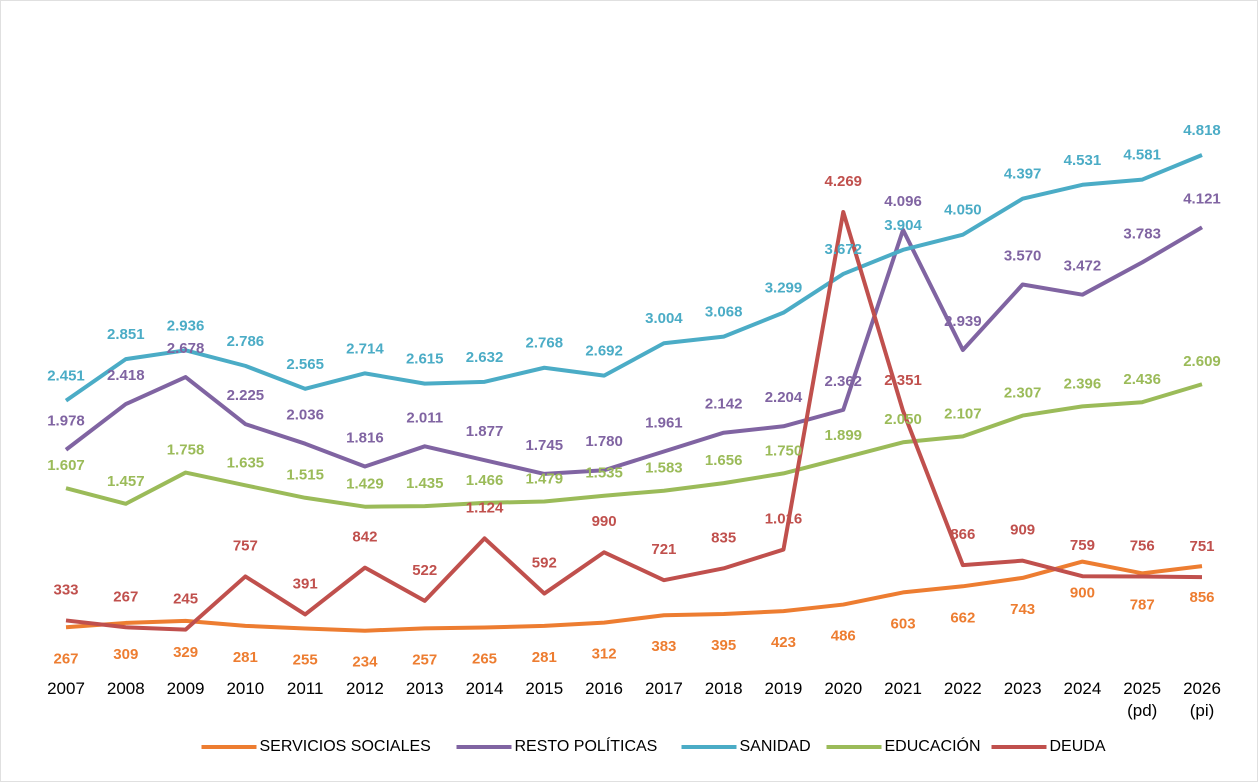  Describe the element at coordinates (784, 519) in the screenshot. I see `data-label: 1.016` at that location.